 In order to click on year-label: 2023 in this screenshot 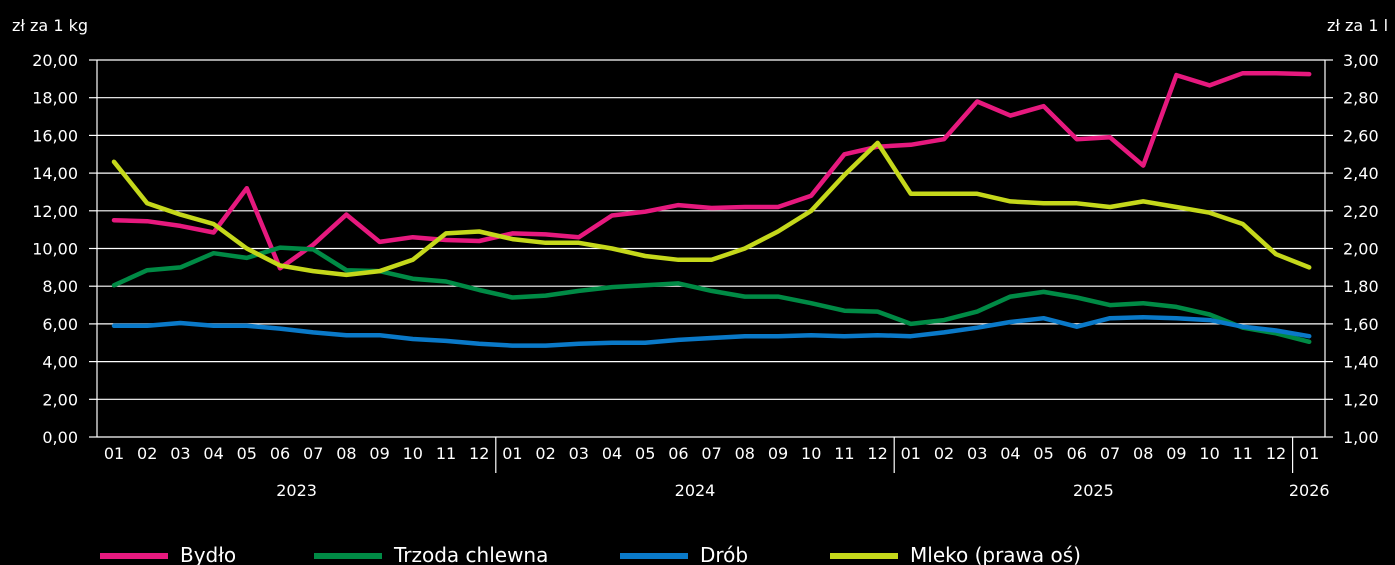, I will do `click(296, 490)`.